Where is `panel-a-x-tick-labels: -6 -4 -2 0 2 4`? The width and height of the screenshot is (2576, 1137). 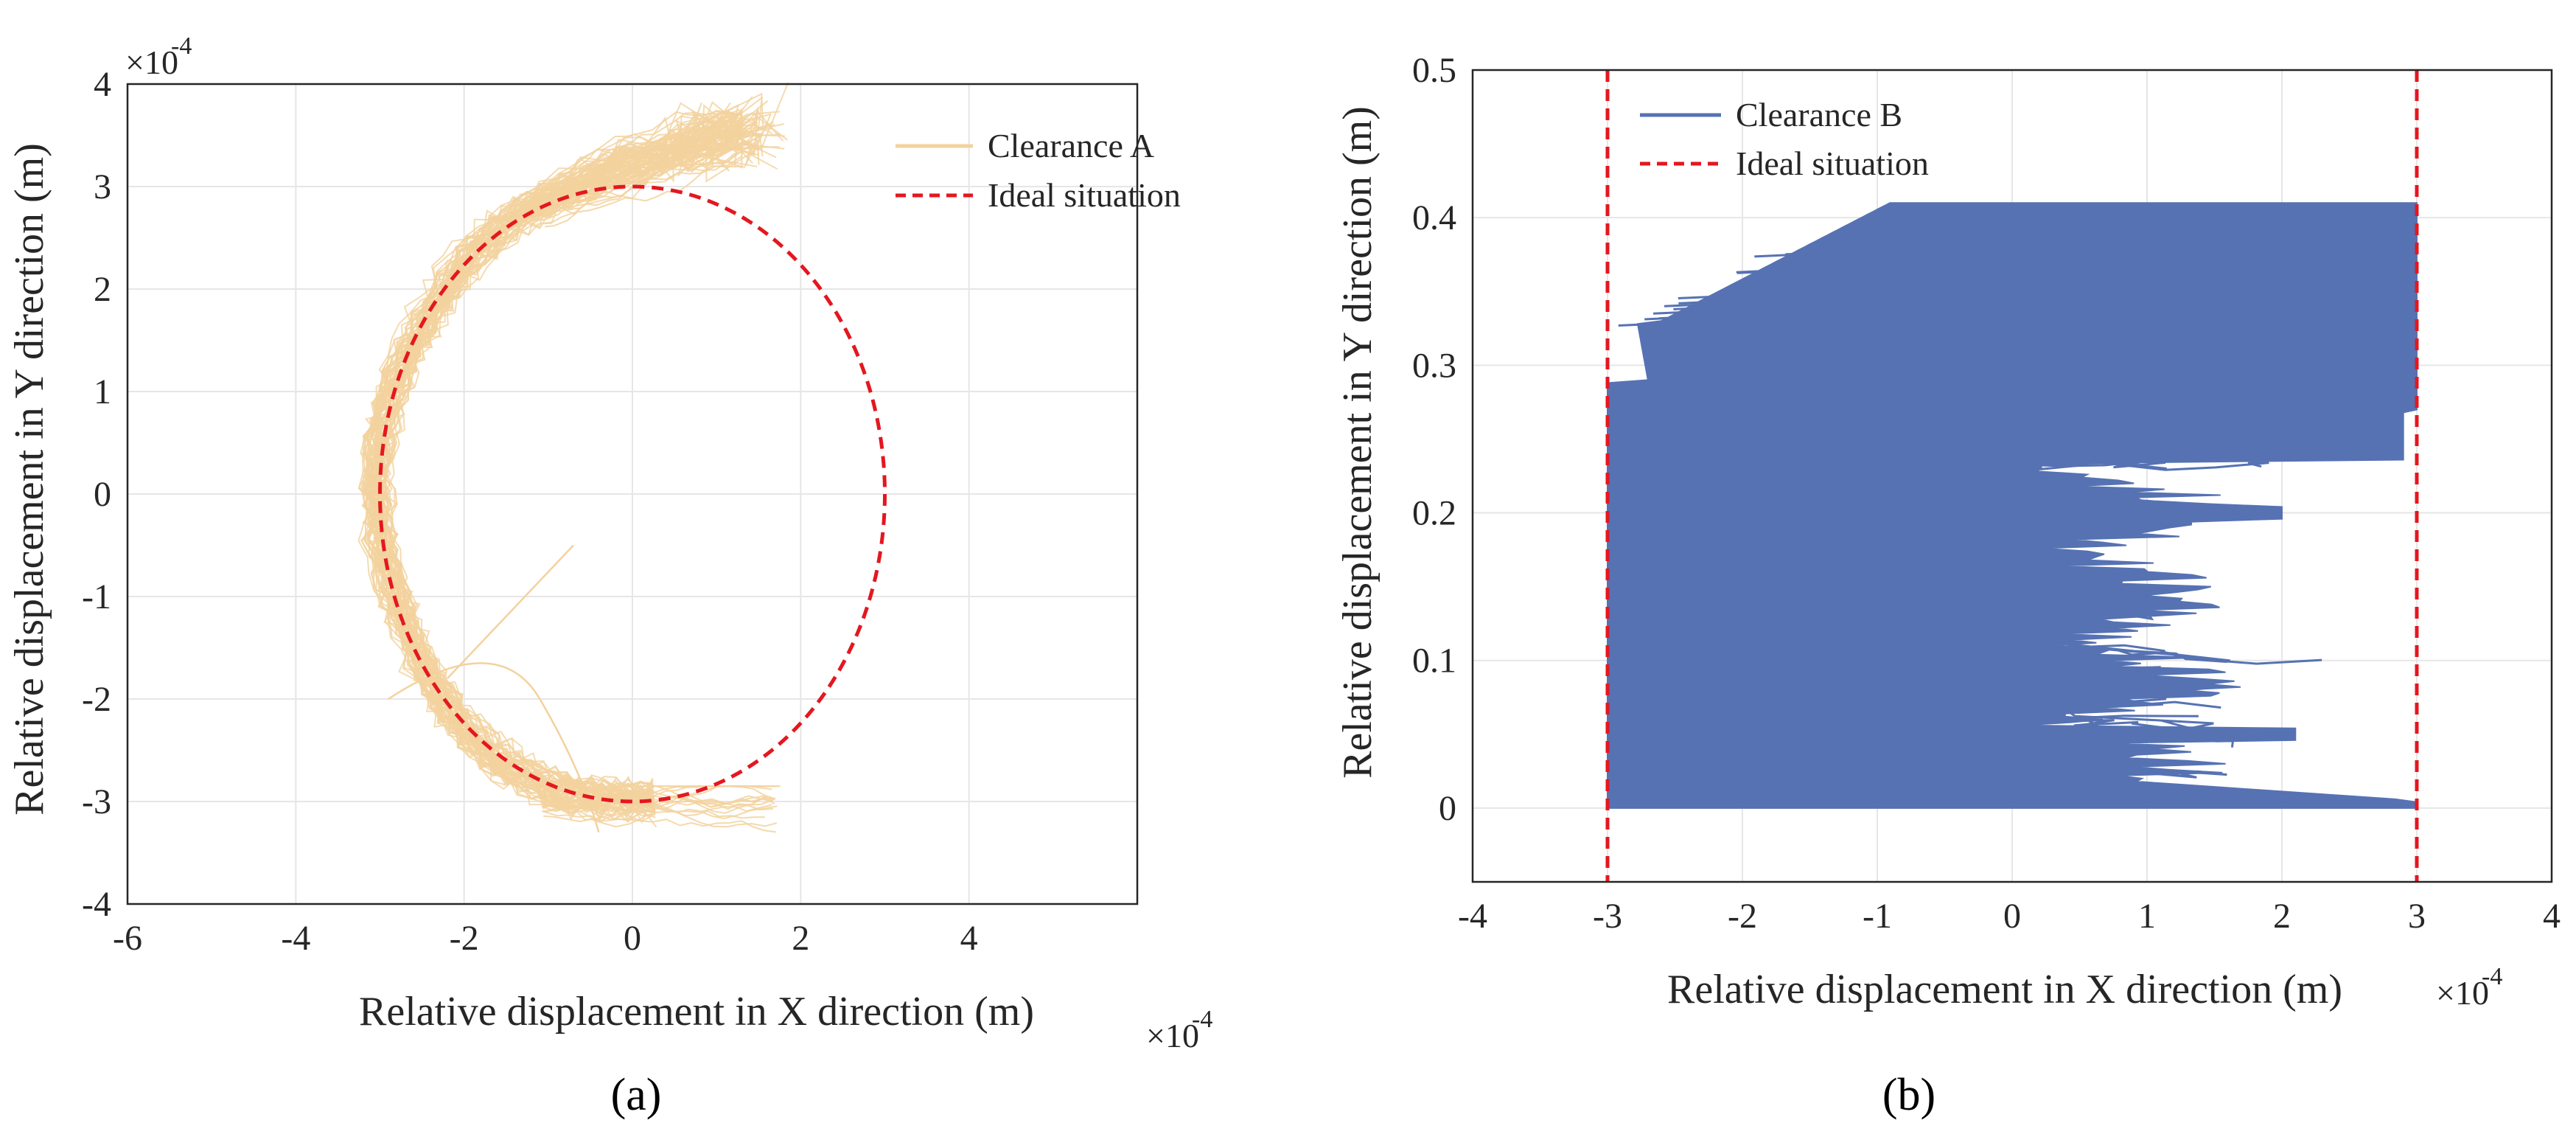
panel-a-x-tick-labels: -6 -4 -2 0 2 4 is located at coordinates (545, 939).